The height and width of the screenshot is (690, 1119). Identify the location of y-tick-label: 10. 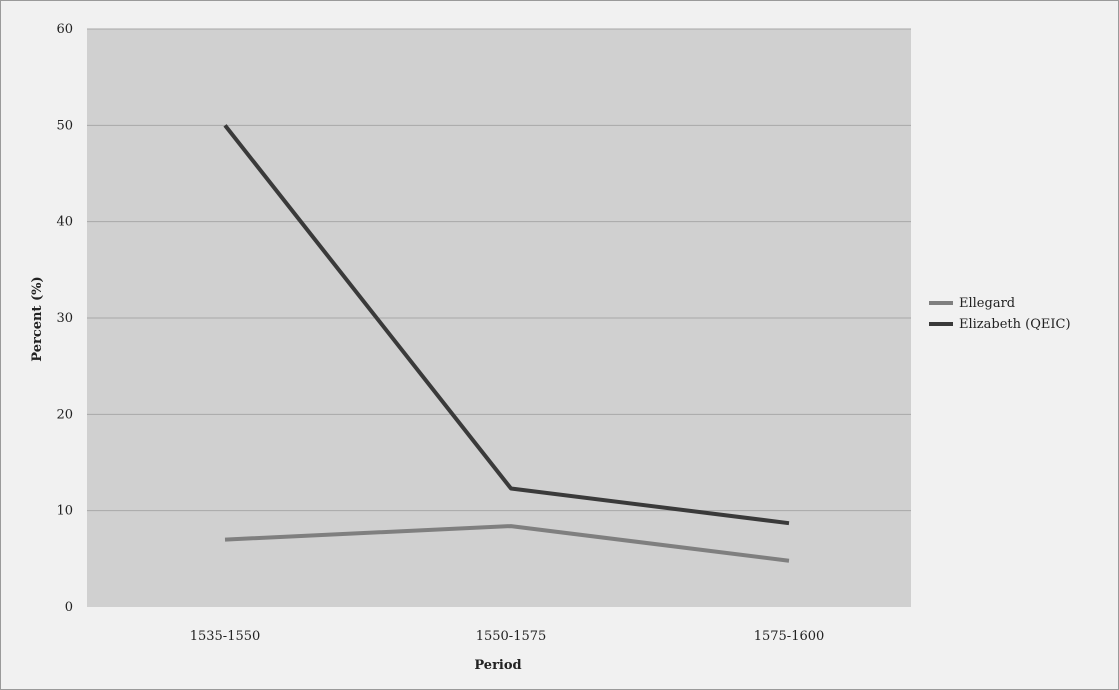
(64, 511).